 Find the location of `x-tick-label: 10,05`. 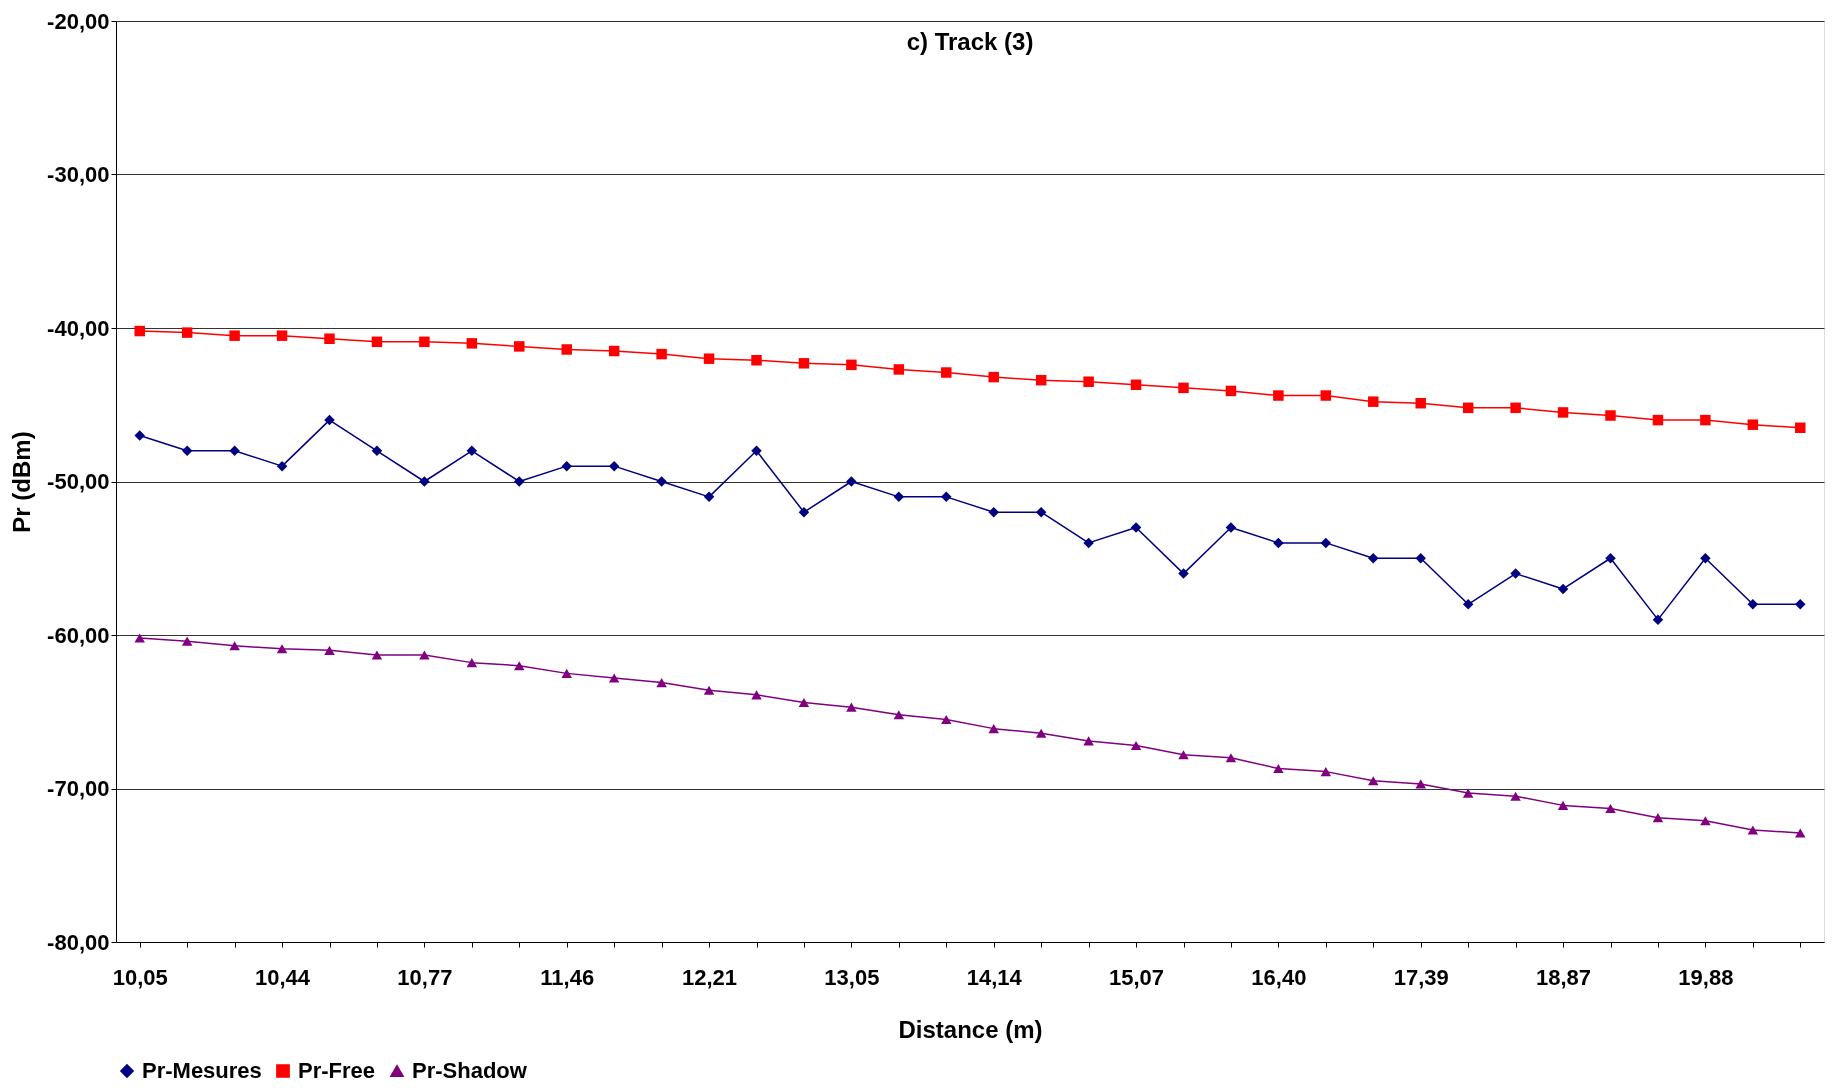

x-tick-label: 10,05 is located at coordinates (140, 977).